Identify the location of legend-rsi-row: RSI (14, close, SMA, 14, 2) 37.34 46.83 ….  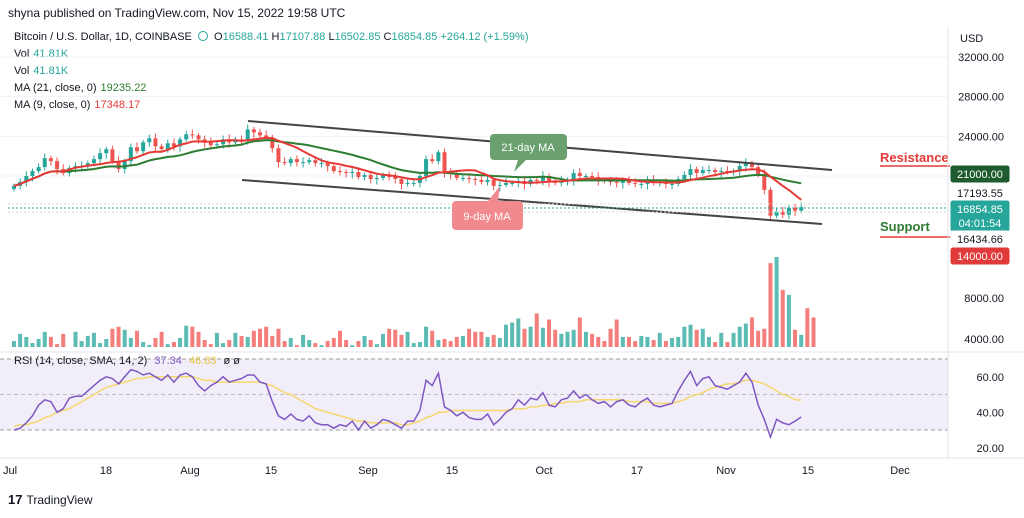
(127, 361).